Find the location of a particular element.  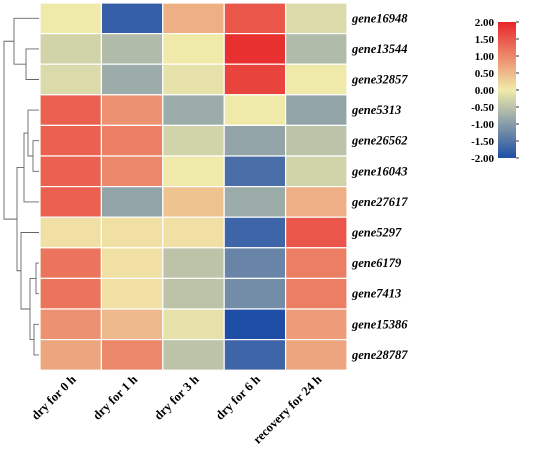

colorbar: 2.00 1.50 1.00 0.50 0.00 -0.50 -1.00 -1.50 -2.00 is located at coordinates (495, 91).